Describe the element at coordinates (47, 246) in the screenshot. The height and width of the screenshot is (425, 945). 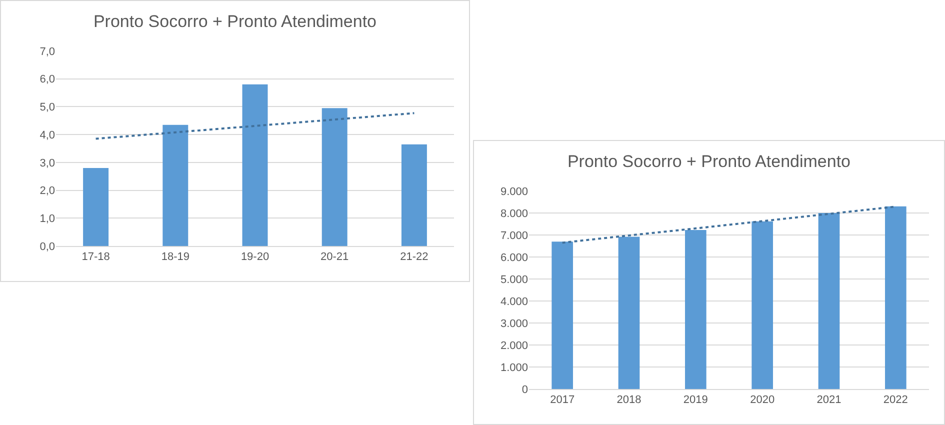
I see `y-tick-label: 0,0` at that location.